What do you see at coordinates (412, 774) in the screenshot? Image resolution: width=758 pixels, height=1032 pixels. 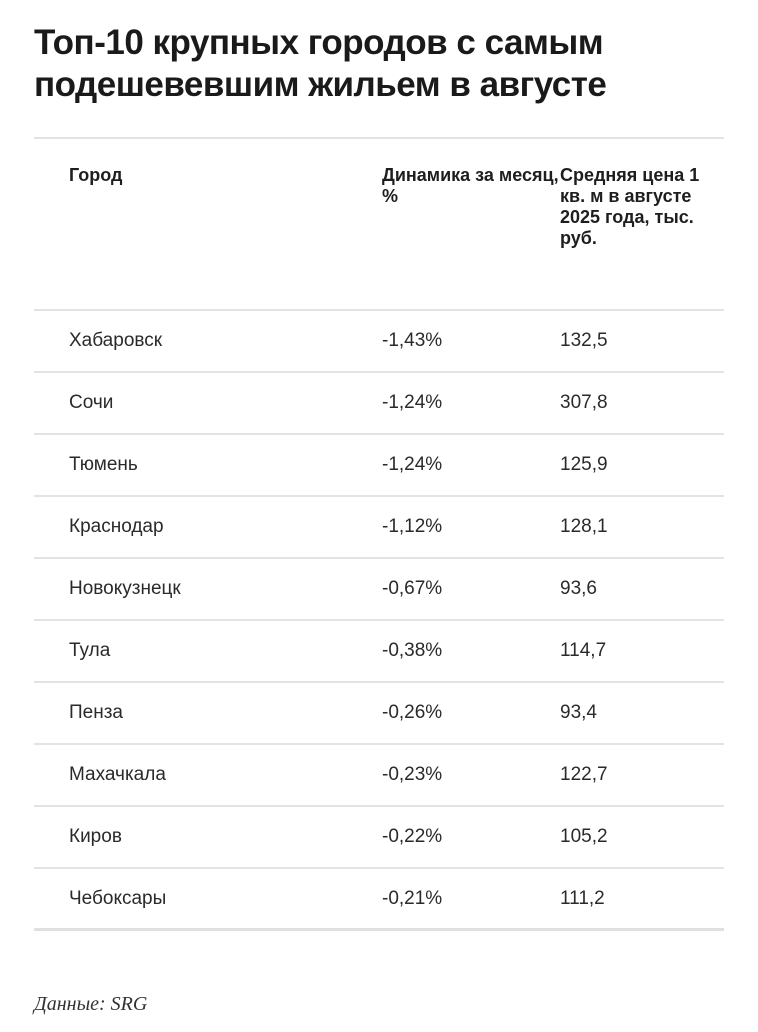 I see `change-cell: -0,23%` at bounding box center [412, 774].